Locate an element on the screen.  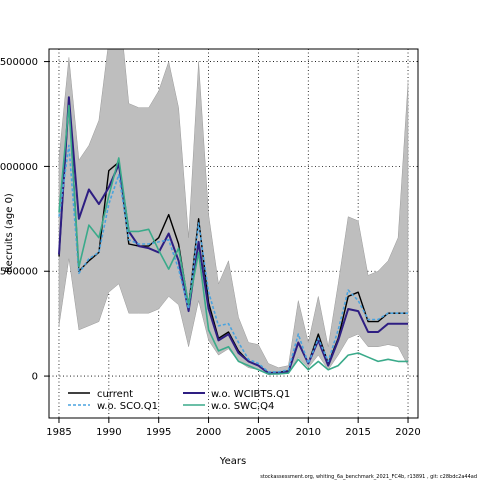
legend-label-0: current is located at coordinates (115, 394).